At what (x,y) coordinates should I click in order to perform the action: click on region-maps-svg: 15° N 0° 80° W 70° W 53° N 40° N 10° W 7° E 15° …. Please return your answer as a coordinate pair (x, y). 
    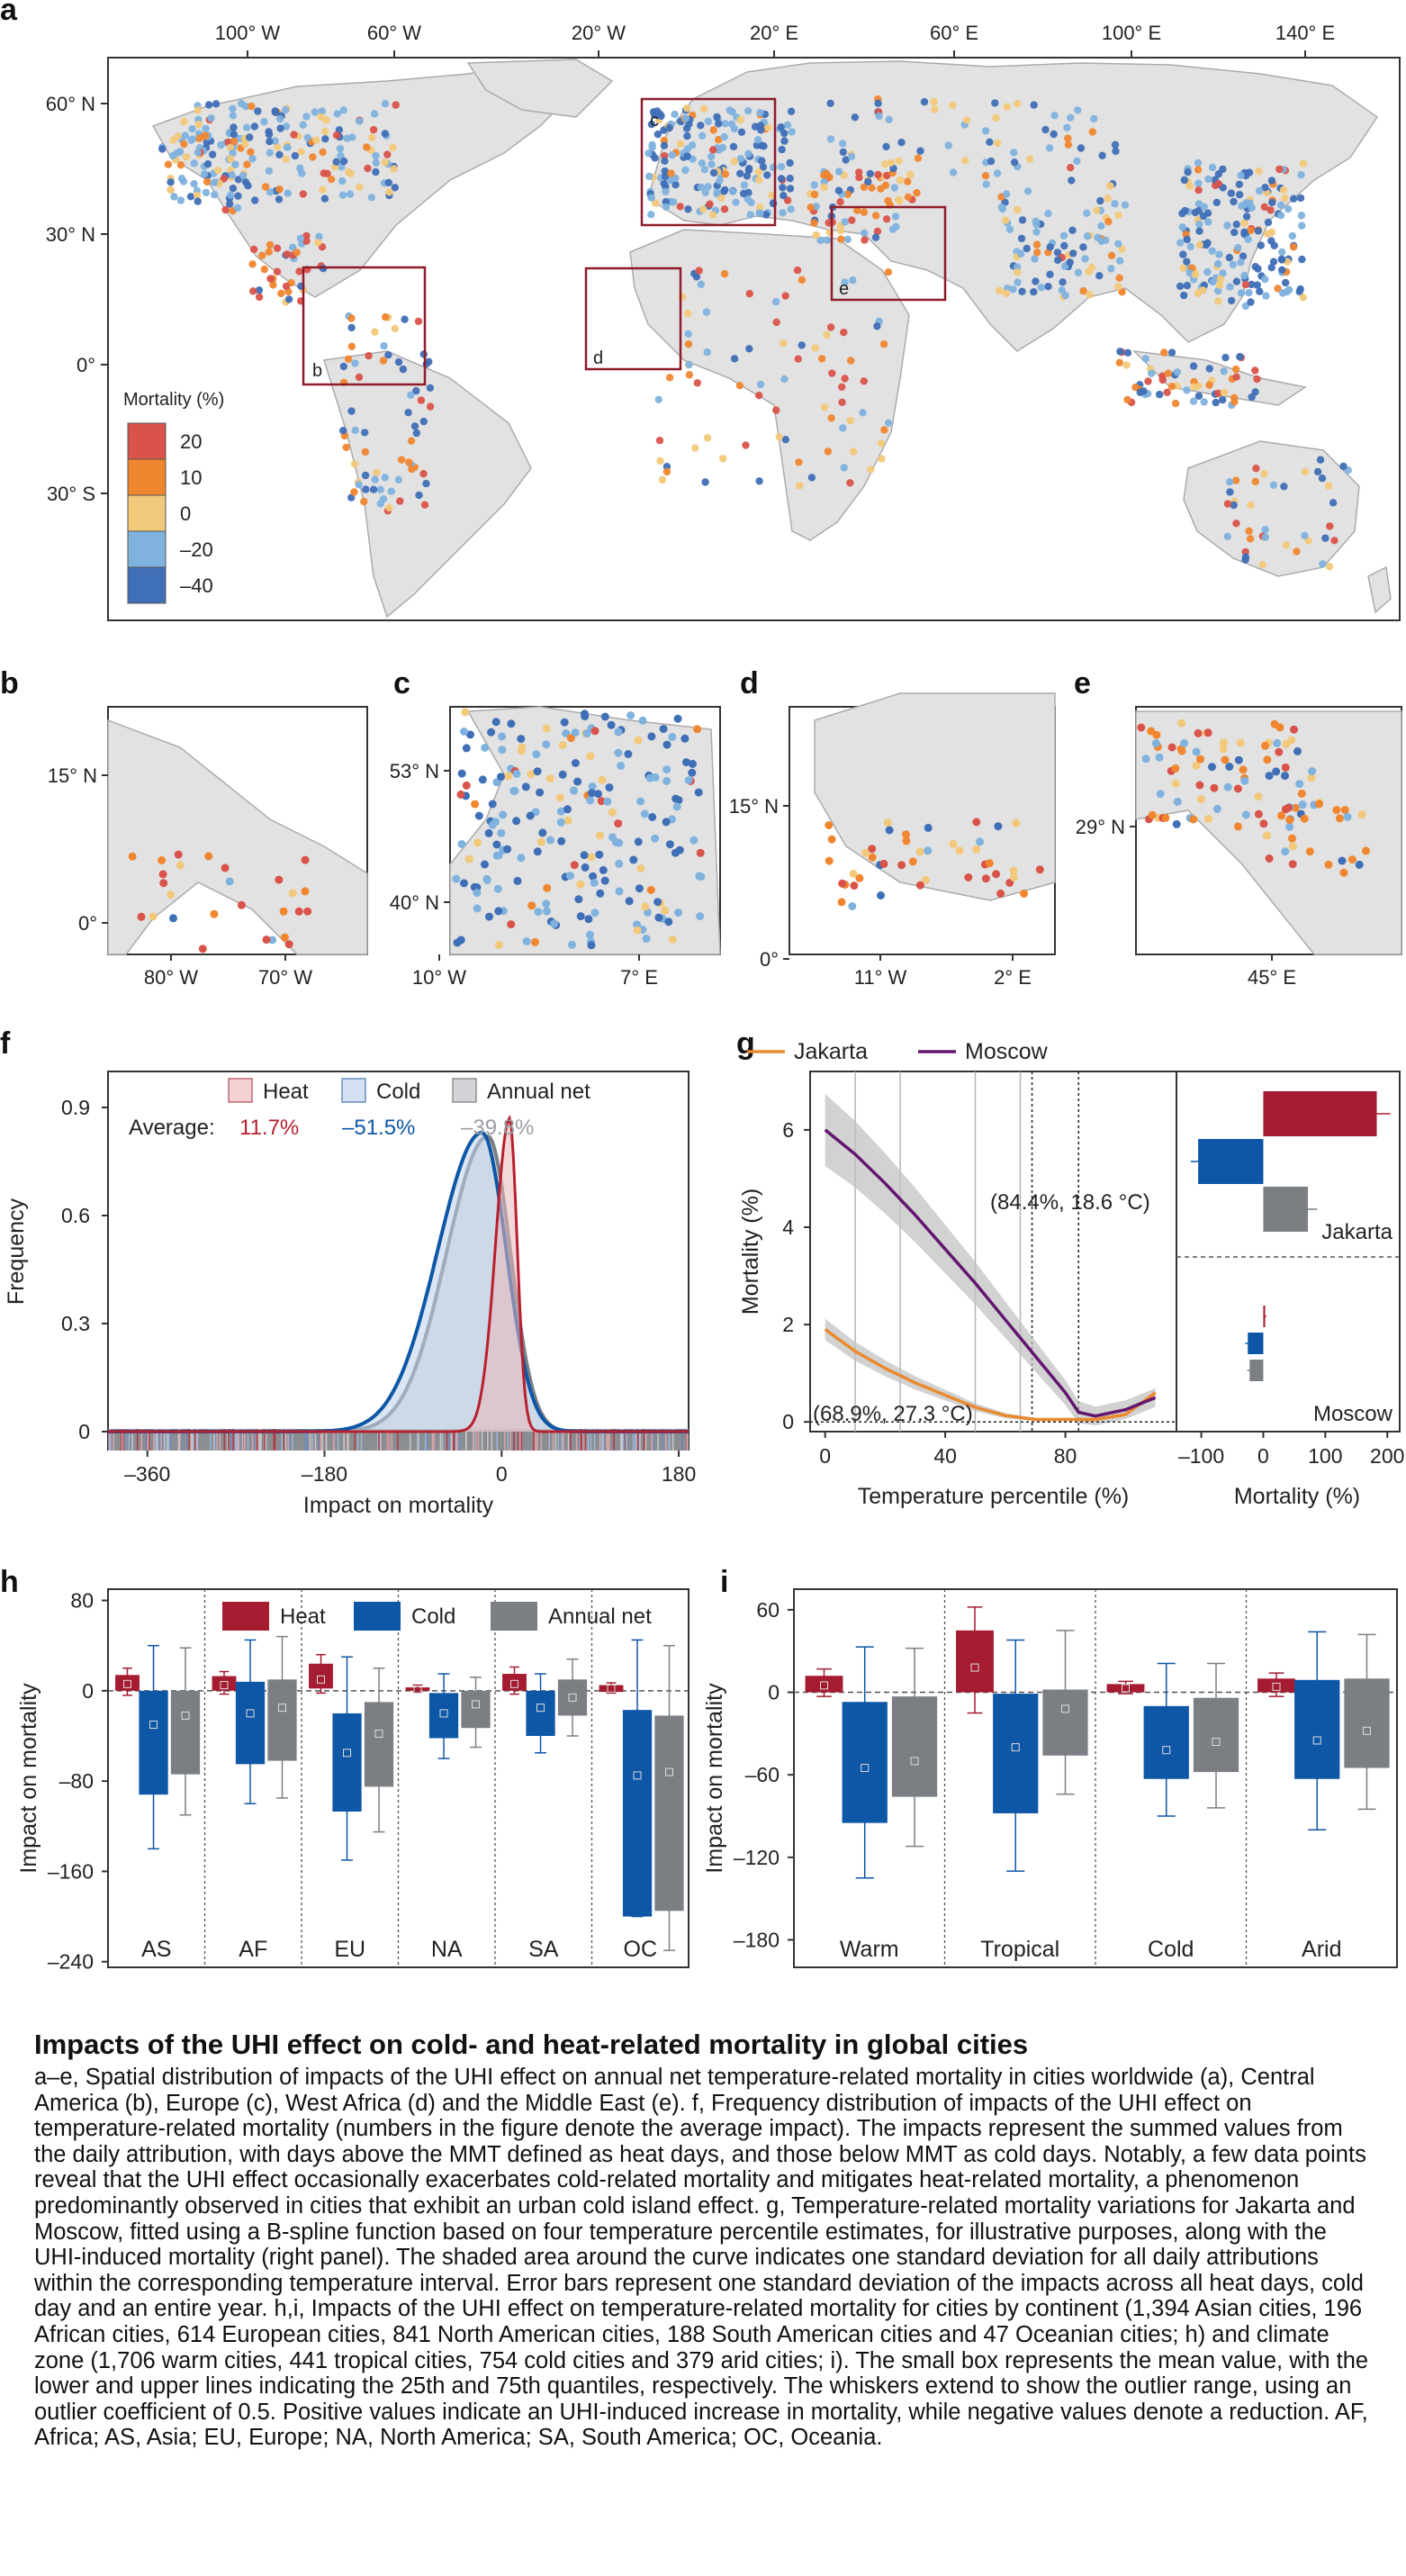
    Looking at the image, I should click on (725, 840).